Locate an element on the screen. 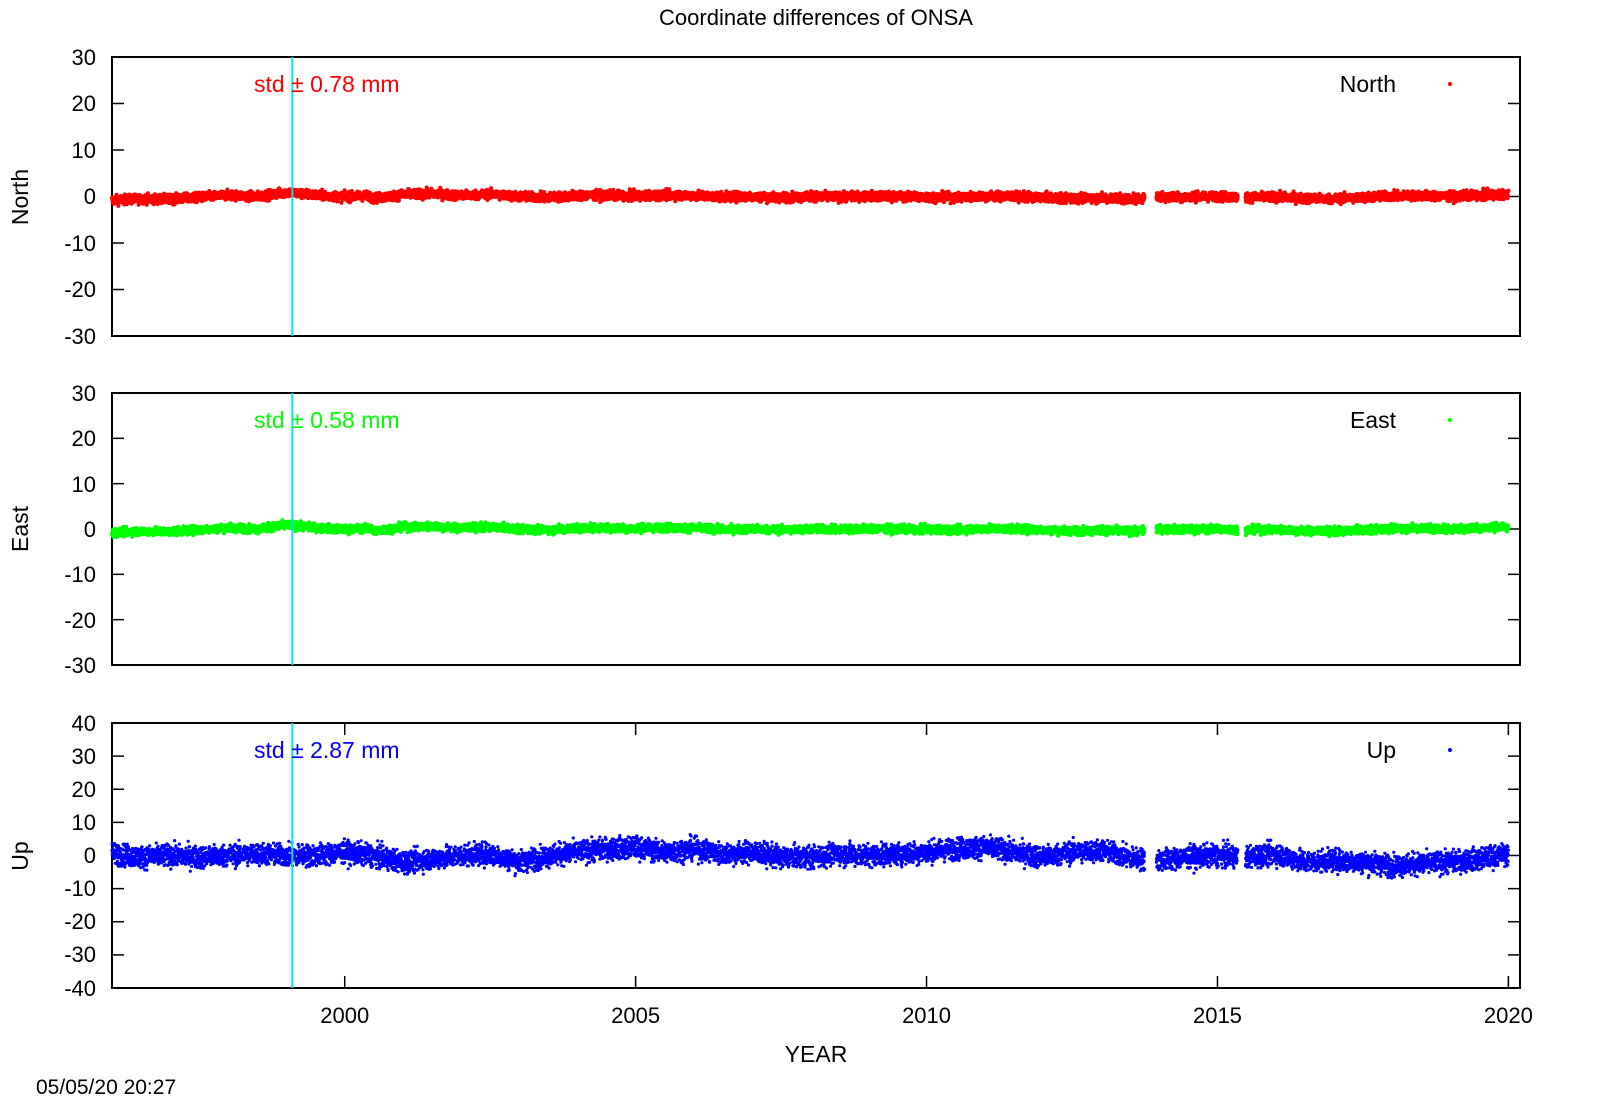 This screenshot has width=1600, height=1120. y-tick-labels-north: 30 20 10 0 -10 -20 -30 is located at coordinates (80, 197).